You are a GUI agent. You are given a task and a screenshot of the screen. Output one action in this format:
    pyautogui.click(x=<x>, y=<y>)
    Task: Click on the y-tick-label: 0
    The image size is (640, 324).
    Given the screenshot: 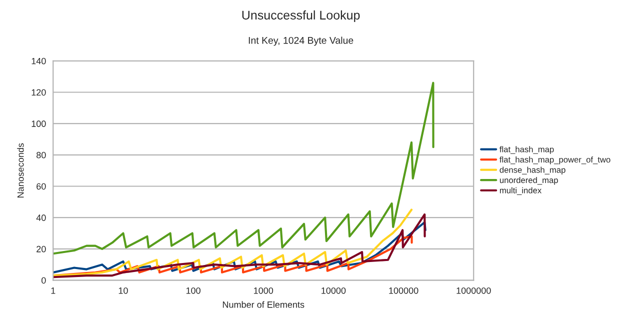 What is the action you would take?
    pyautogui.click(x=44, y=280)
    